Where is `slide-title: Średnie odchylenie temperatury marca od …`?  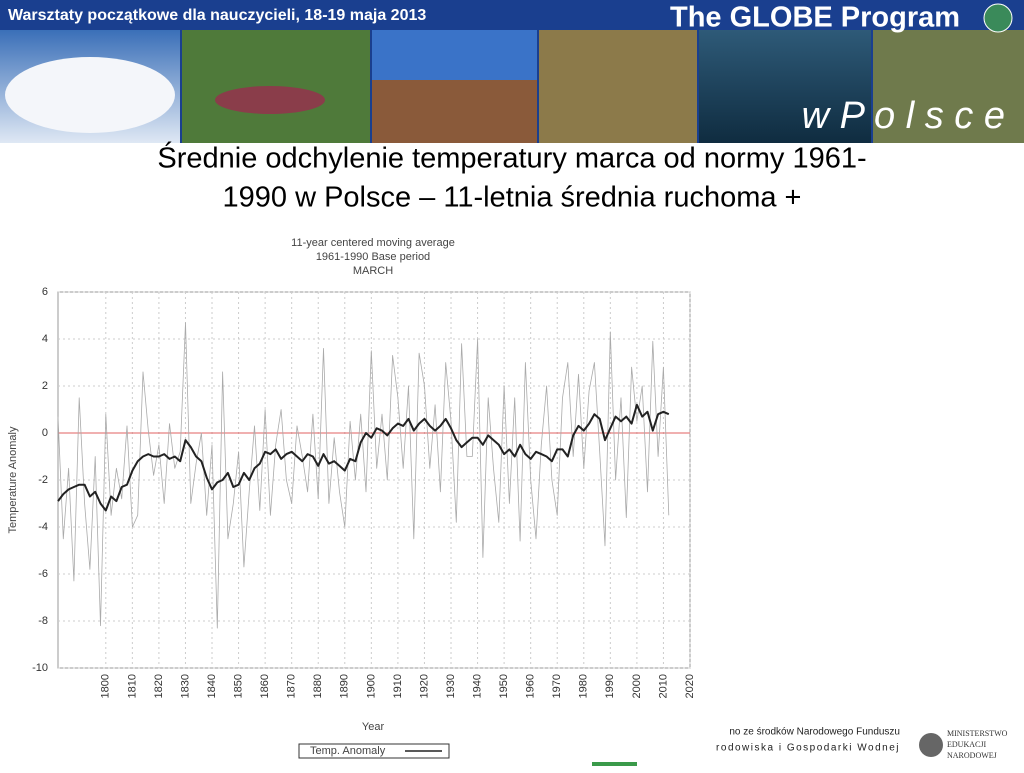 slide-title: Średnie odchylenie temperatury marca od … is located at coordinates (511, 158).